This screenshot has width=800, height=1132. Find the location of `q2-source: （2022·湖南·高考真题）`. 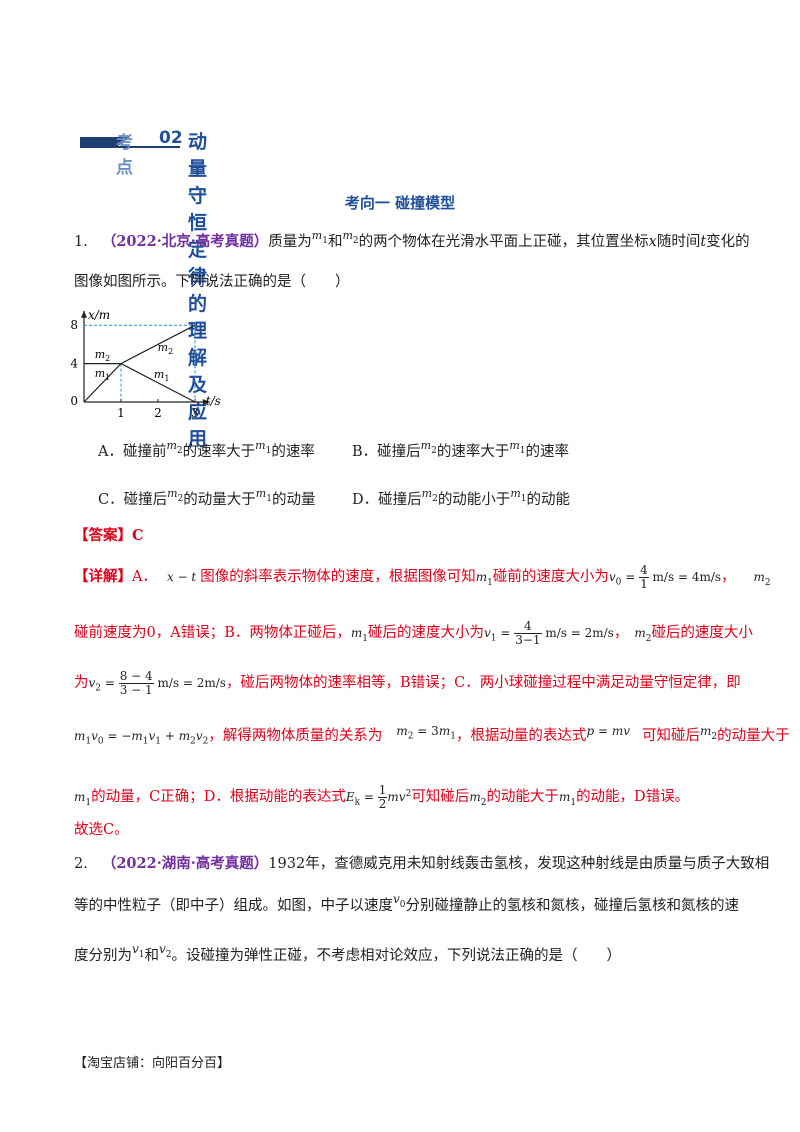

q2-source: （2022·湖南·高考真题） is located at coordinates (185, 863).